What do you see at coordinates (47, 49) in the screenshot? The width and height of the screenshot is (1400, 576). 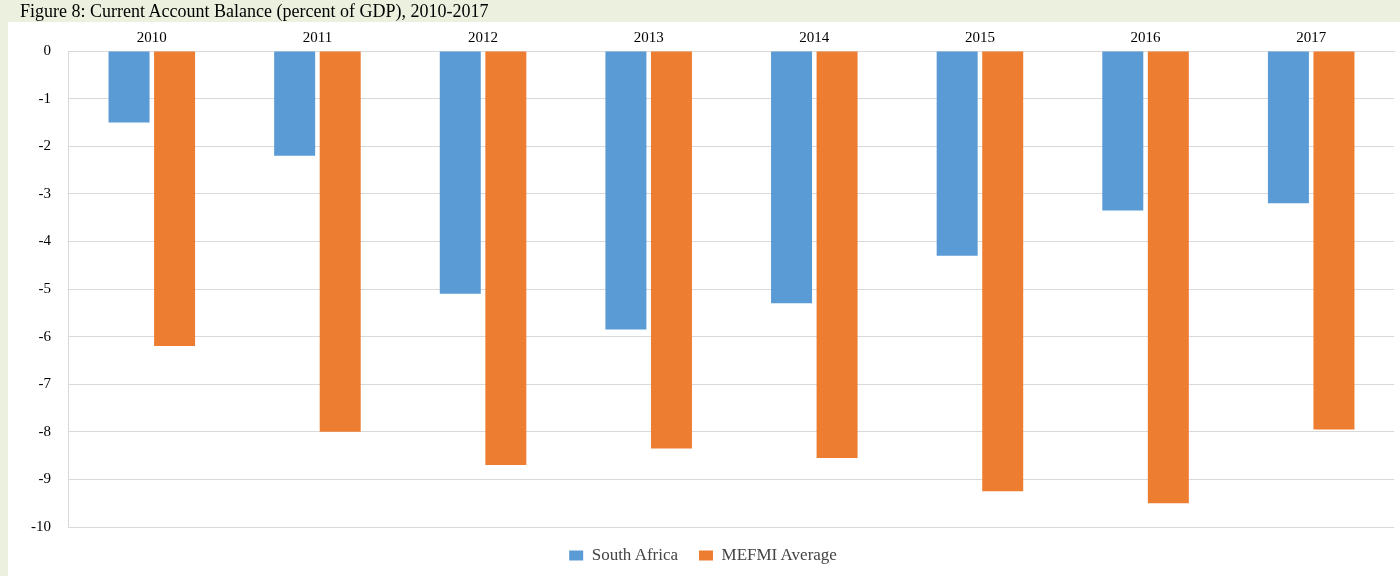 I see `y-tick-label: 0` at bounding box center [47, 49].